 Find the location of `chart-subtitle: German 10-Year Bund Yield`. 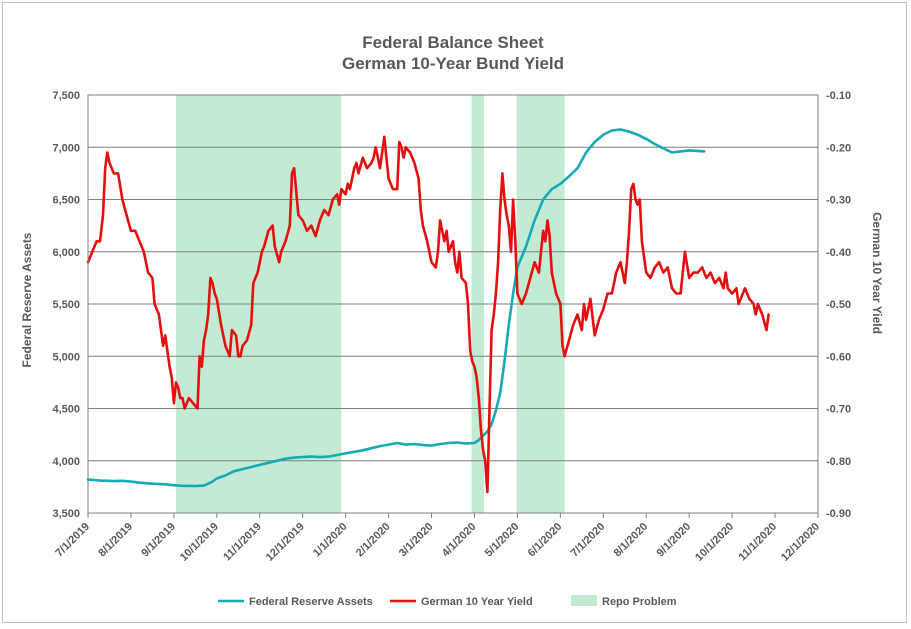

chart-subtitle: German 10-Year Bund Yield is located at coordinates (453, 63).